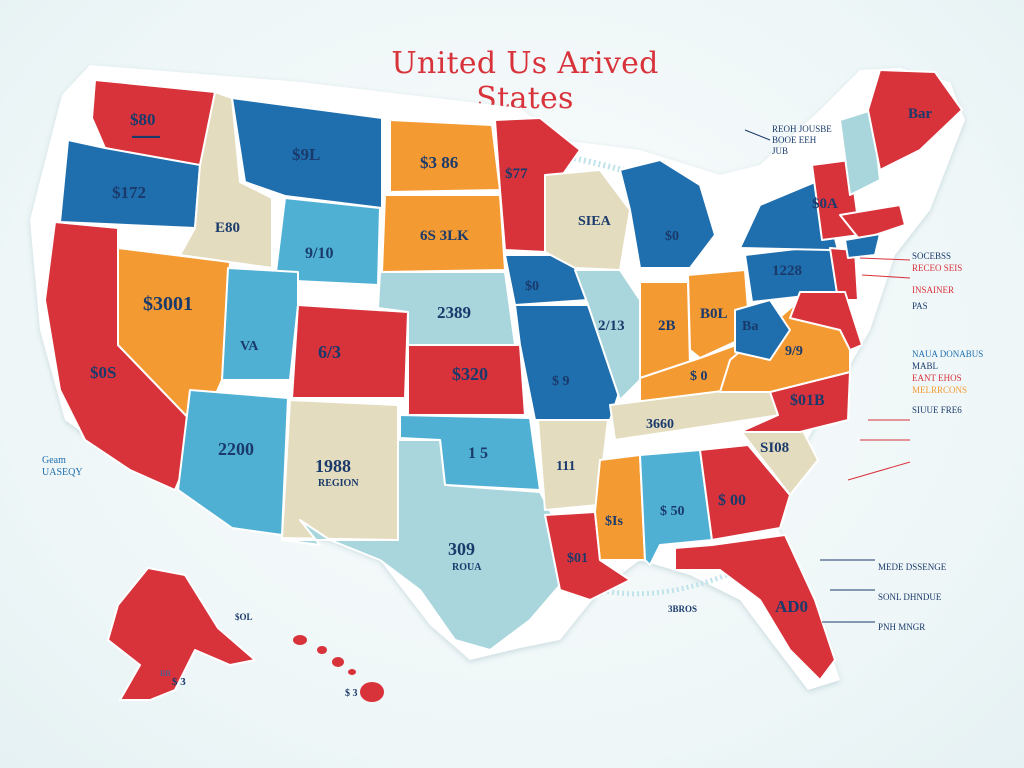  Describe the element at coordinates (319, 253) in the screenshot. I see `label-wyoming: 9/10` at that location.